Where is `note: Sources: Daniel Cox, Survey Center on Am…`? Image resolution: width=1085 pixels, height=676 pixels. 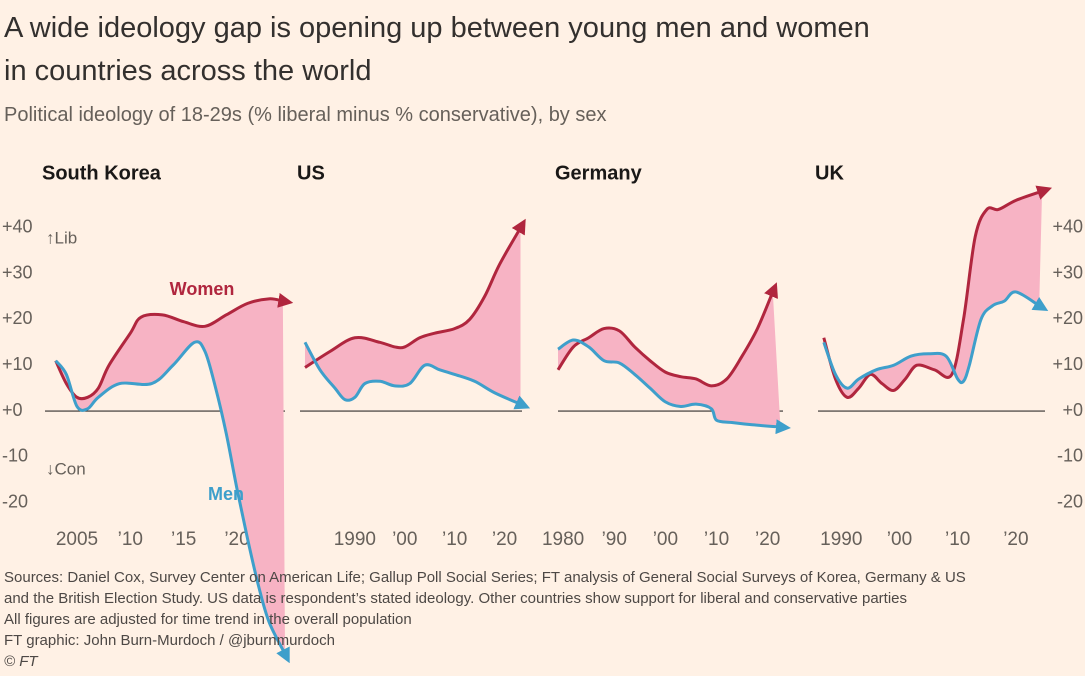
note: Sources: Daniel Cox, Survey Center on Am… is located at coordinates (485, 577).